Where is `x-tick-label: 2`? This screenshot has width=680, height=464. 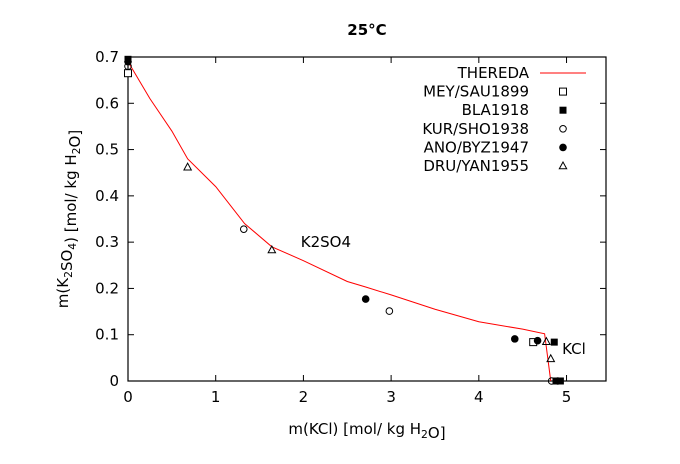
x-tick-label: 2 is located at coordinates (304, 397).